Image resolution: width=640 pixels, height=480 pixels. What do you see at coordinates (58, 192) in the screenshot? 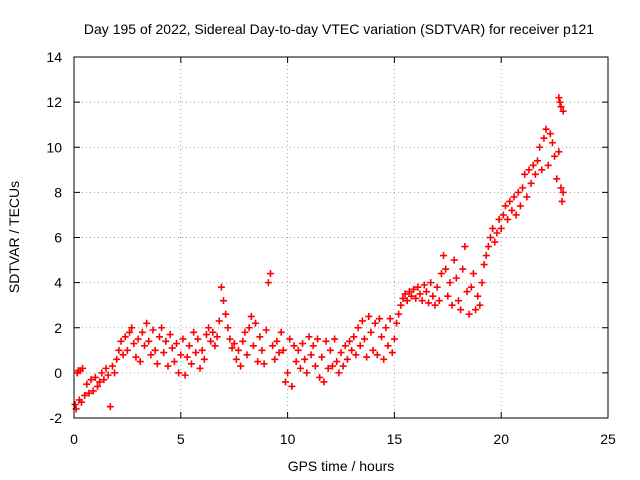
I see `y-tick-label: 8` at bounding box center [58, 192].